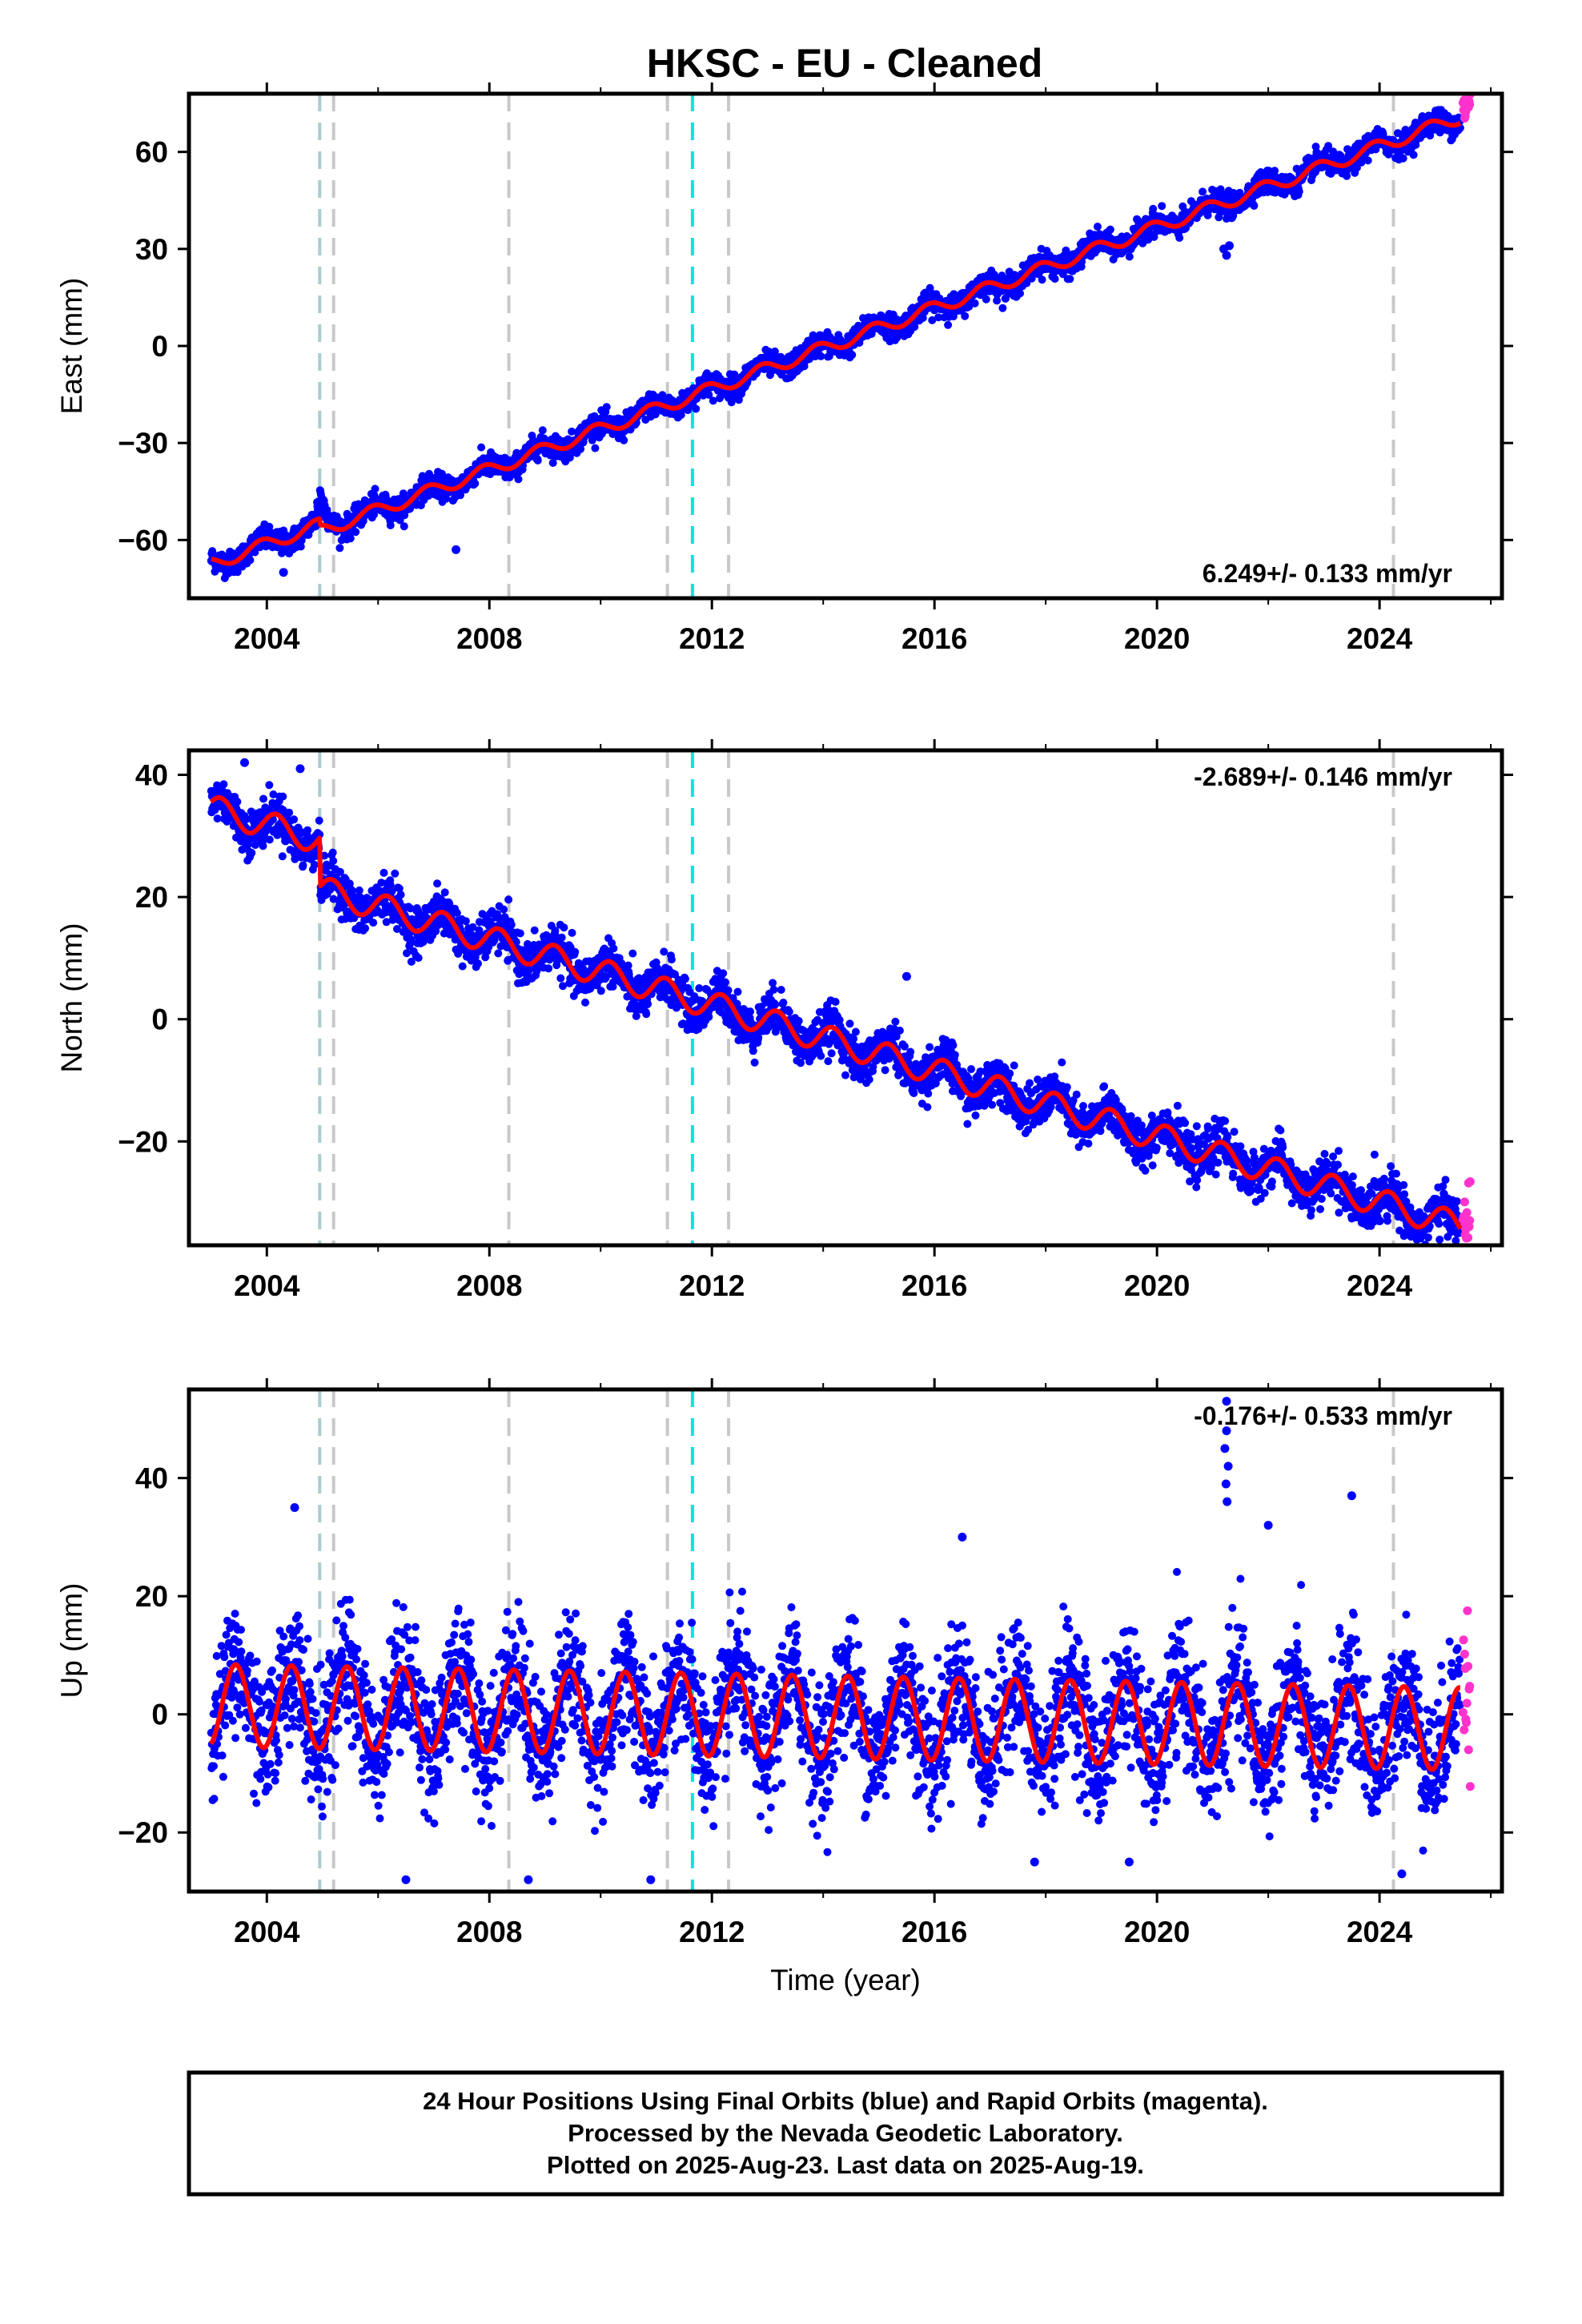 Image resolution: width=1582 pixels, height=2324 pixels. What do you see at coordinates (143, 540) in the screenshot?
I see `east-y-tick-label: −60` at bounding box center [143, 540].